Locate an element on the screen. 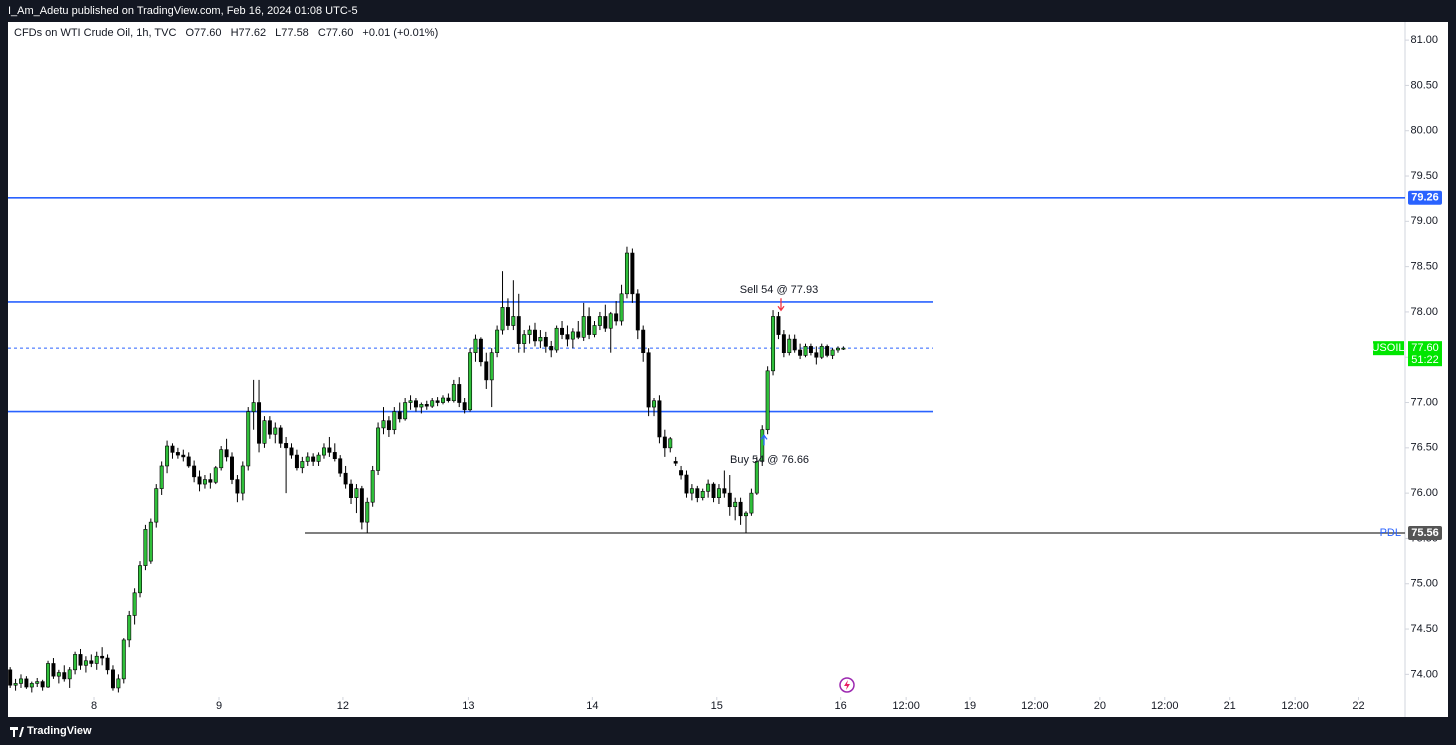 The image size is (1456, 745). x-tick-label: 8 is located at coordinates (94, 706).